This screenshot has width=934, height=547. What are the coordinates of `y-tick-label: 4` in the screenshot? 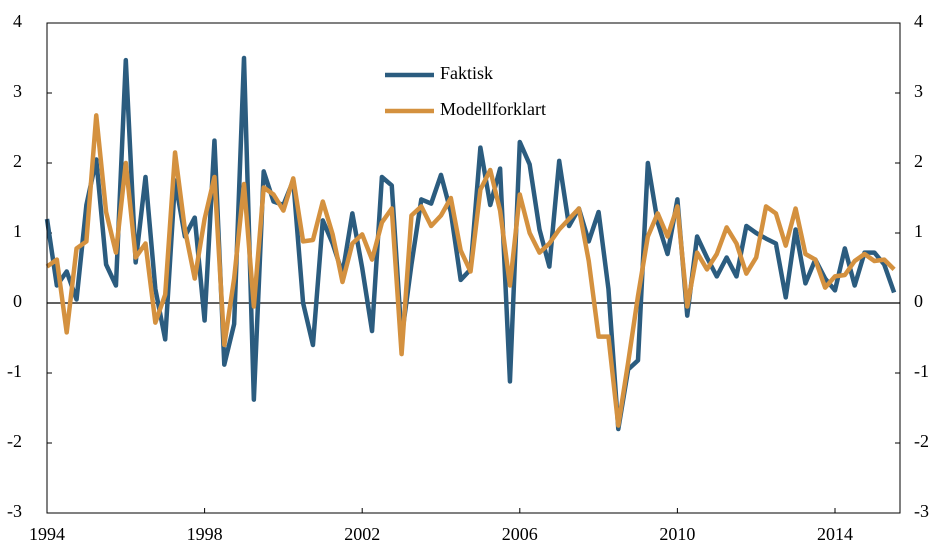 It's located at (17, 21).